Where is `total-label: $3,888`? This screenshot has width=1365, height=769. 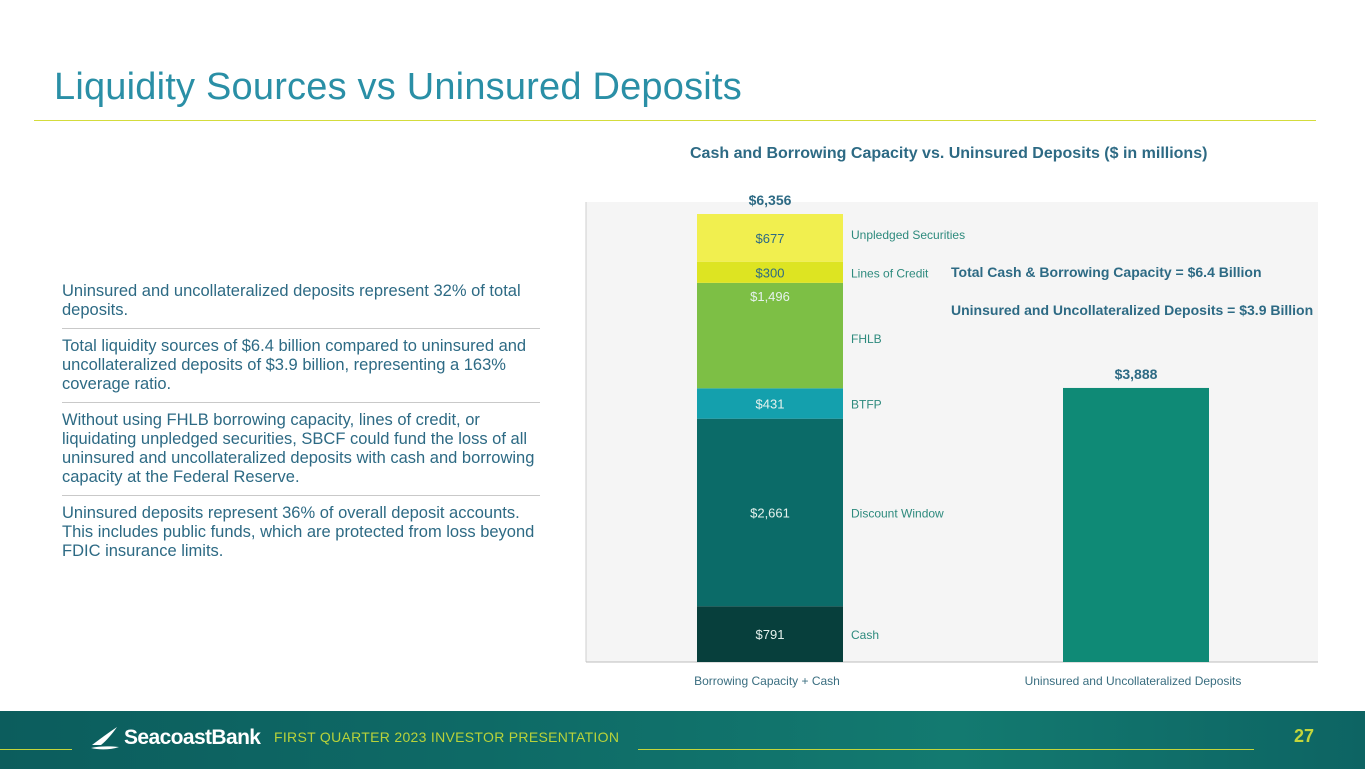 total-label: $3,888 is located at coordinates (1136, 374).